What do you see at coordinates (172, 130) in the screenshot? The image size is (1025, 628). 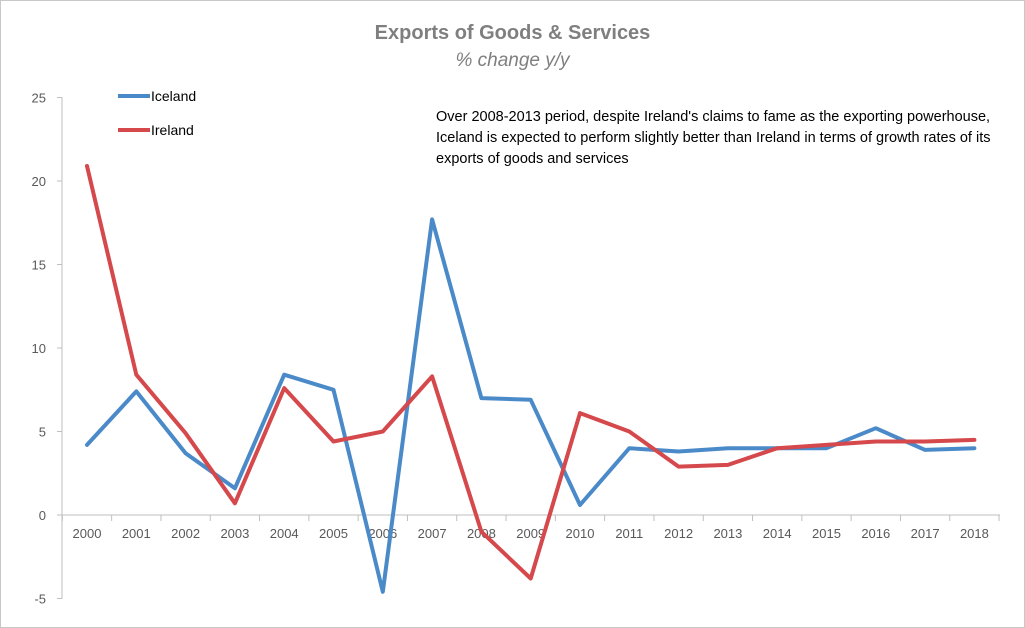 I see `legend-label-ireland: Ireland` at bounding box center [172, 130].